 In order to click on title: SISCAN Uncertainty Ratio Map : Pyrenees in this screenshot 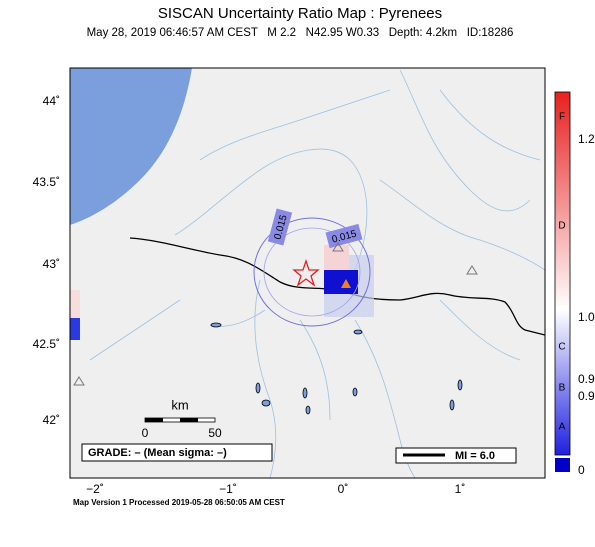, I will do `click(300, 13)`.